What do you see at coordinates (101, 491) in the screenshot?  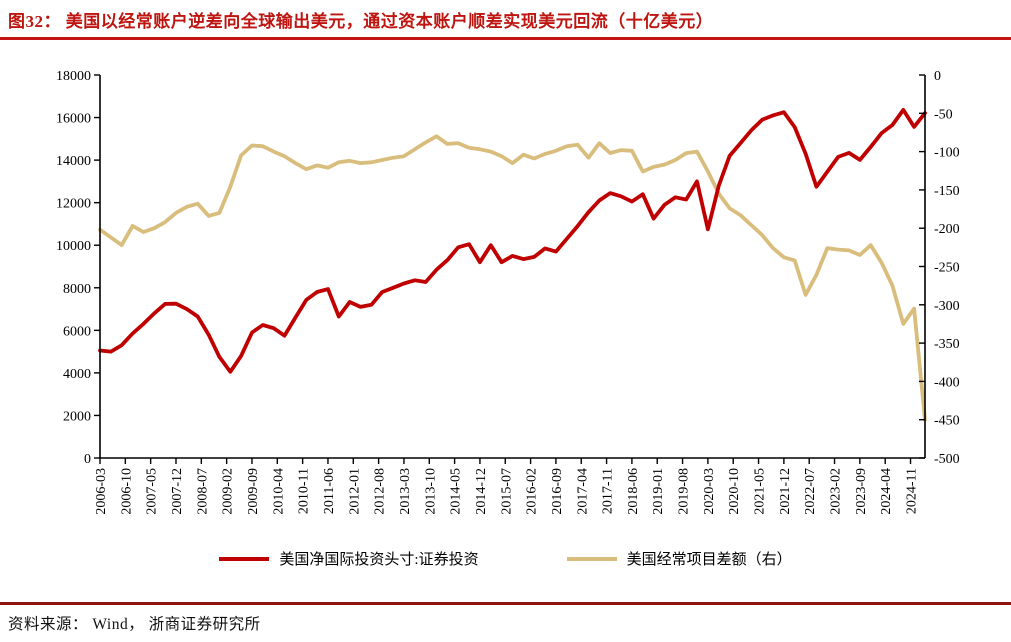 I see `x-axis-tick-label: 2006-03` at bounding box center [101, 491].